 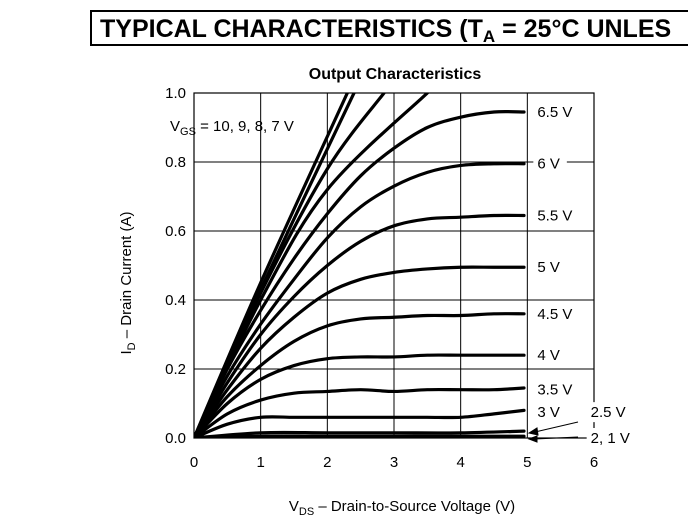 What do you see at coordinates (175, 93) in the screenshot?
I see `y-tick-label: 1.0` at bounding box center [175, 93].